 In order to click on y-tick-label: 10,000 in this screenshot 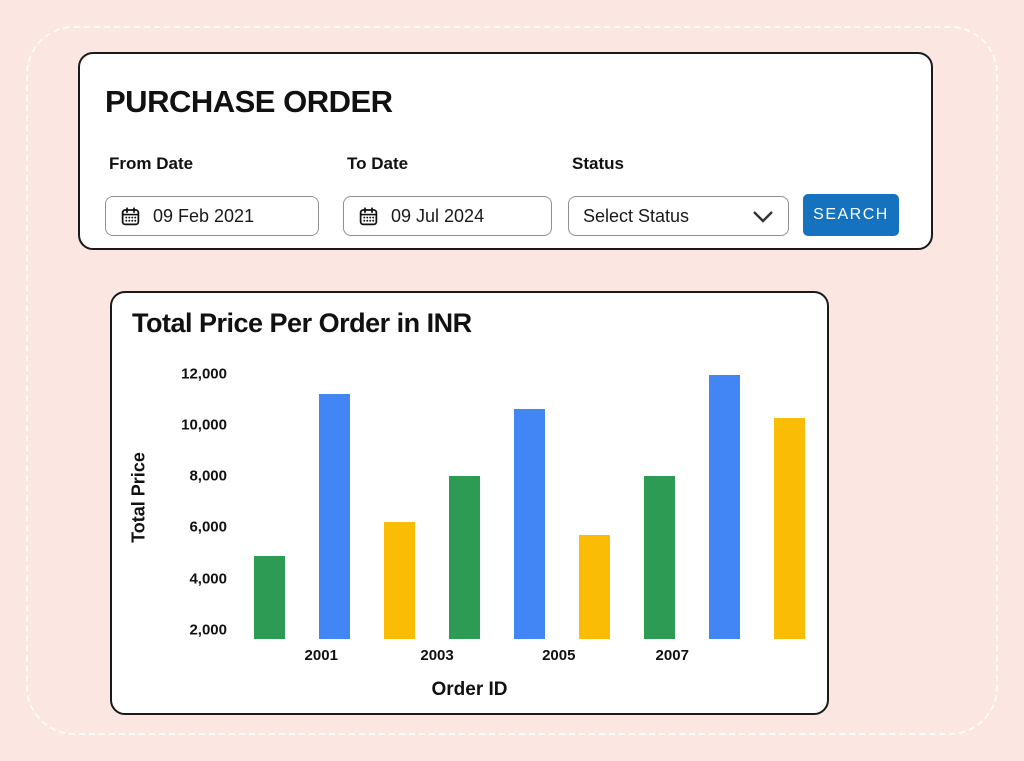, I will do `click(204, 425)`.